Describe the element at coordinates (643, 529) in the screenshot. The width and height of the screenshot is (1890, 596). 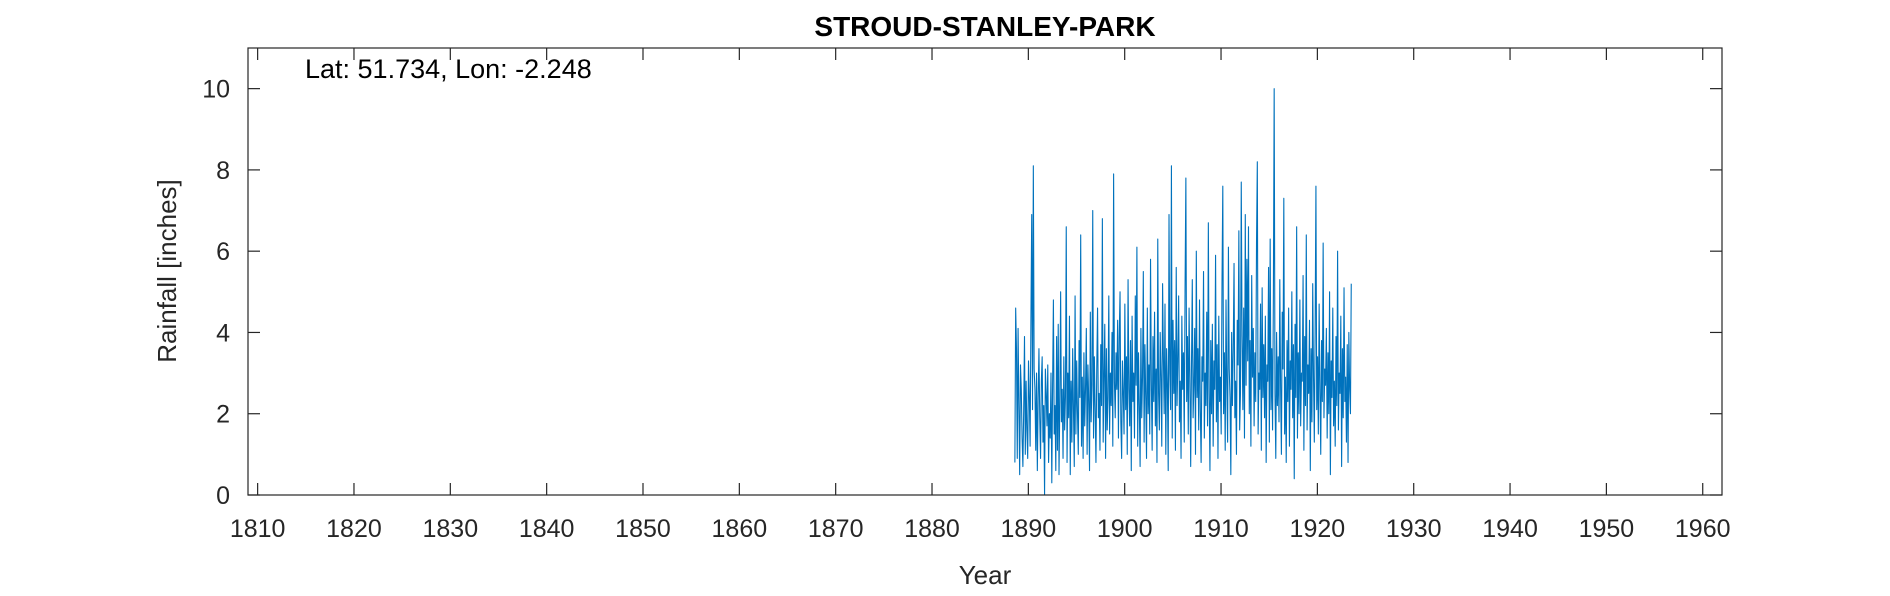
I see `x-tick-label: 1850` at that location.